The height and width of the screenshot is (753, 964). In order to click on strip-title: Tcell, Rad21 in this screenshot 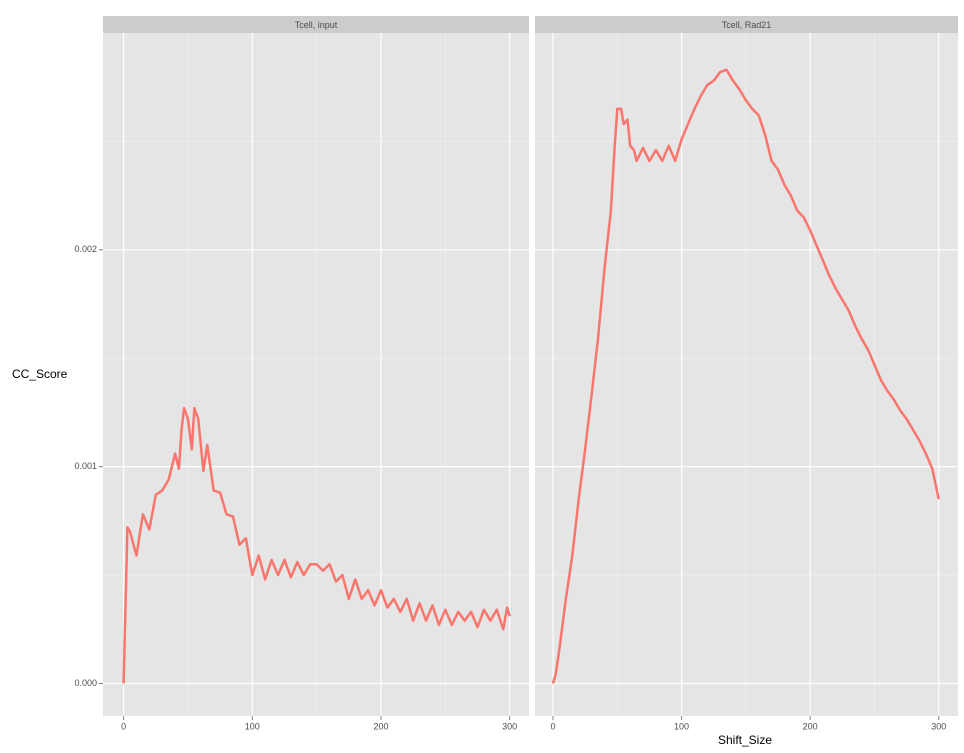, I will do `click(747, 25)`.